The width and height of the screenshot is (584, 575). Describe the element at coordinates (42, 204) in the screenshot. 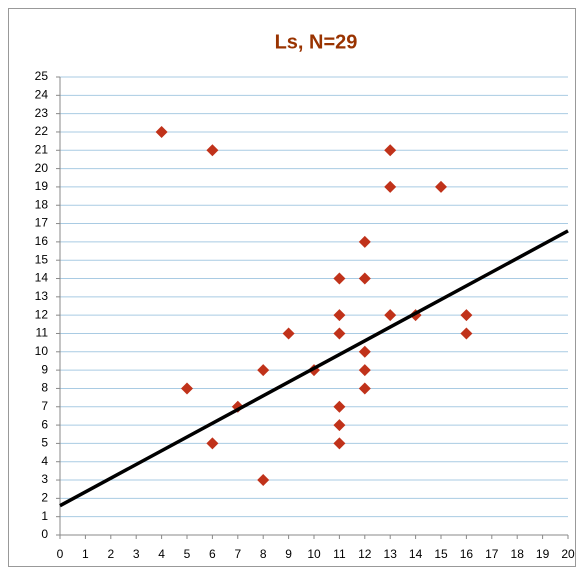

I see `y-tick-label: 18` at that location.